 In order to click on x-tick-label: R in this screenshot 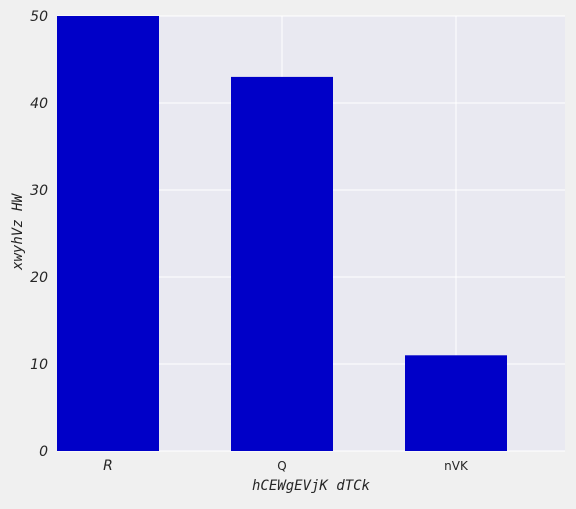, I will do `click(108, 466)`.